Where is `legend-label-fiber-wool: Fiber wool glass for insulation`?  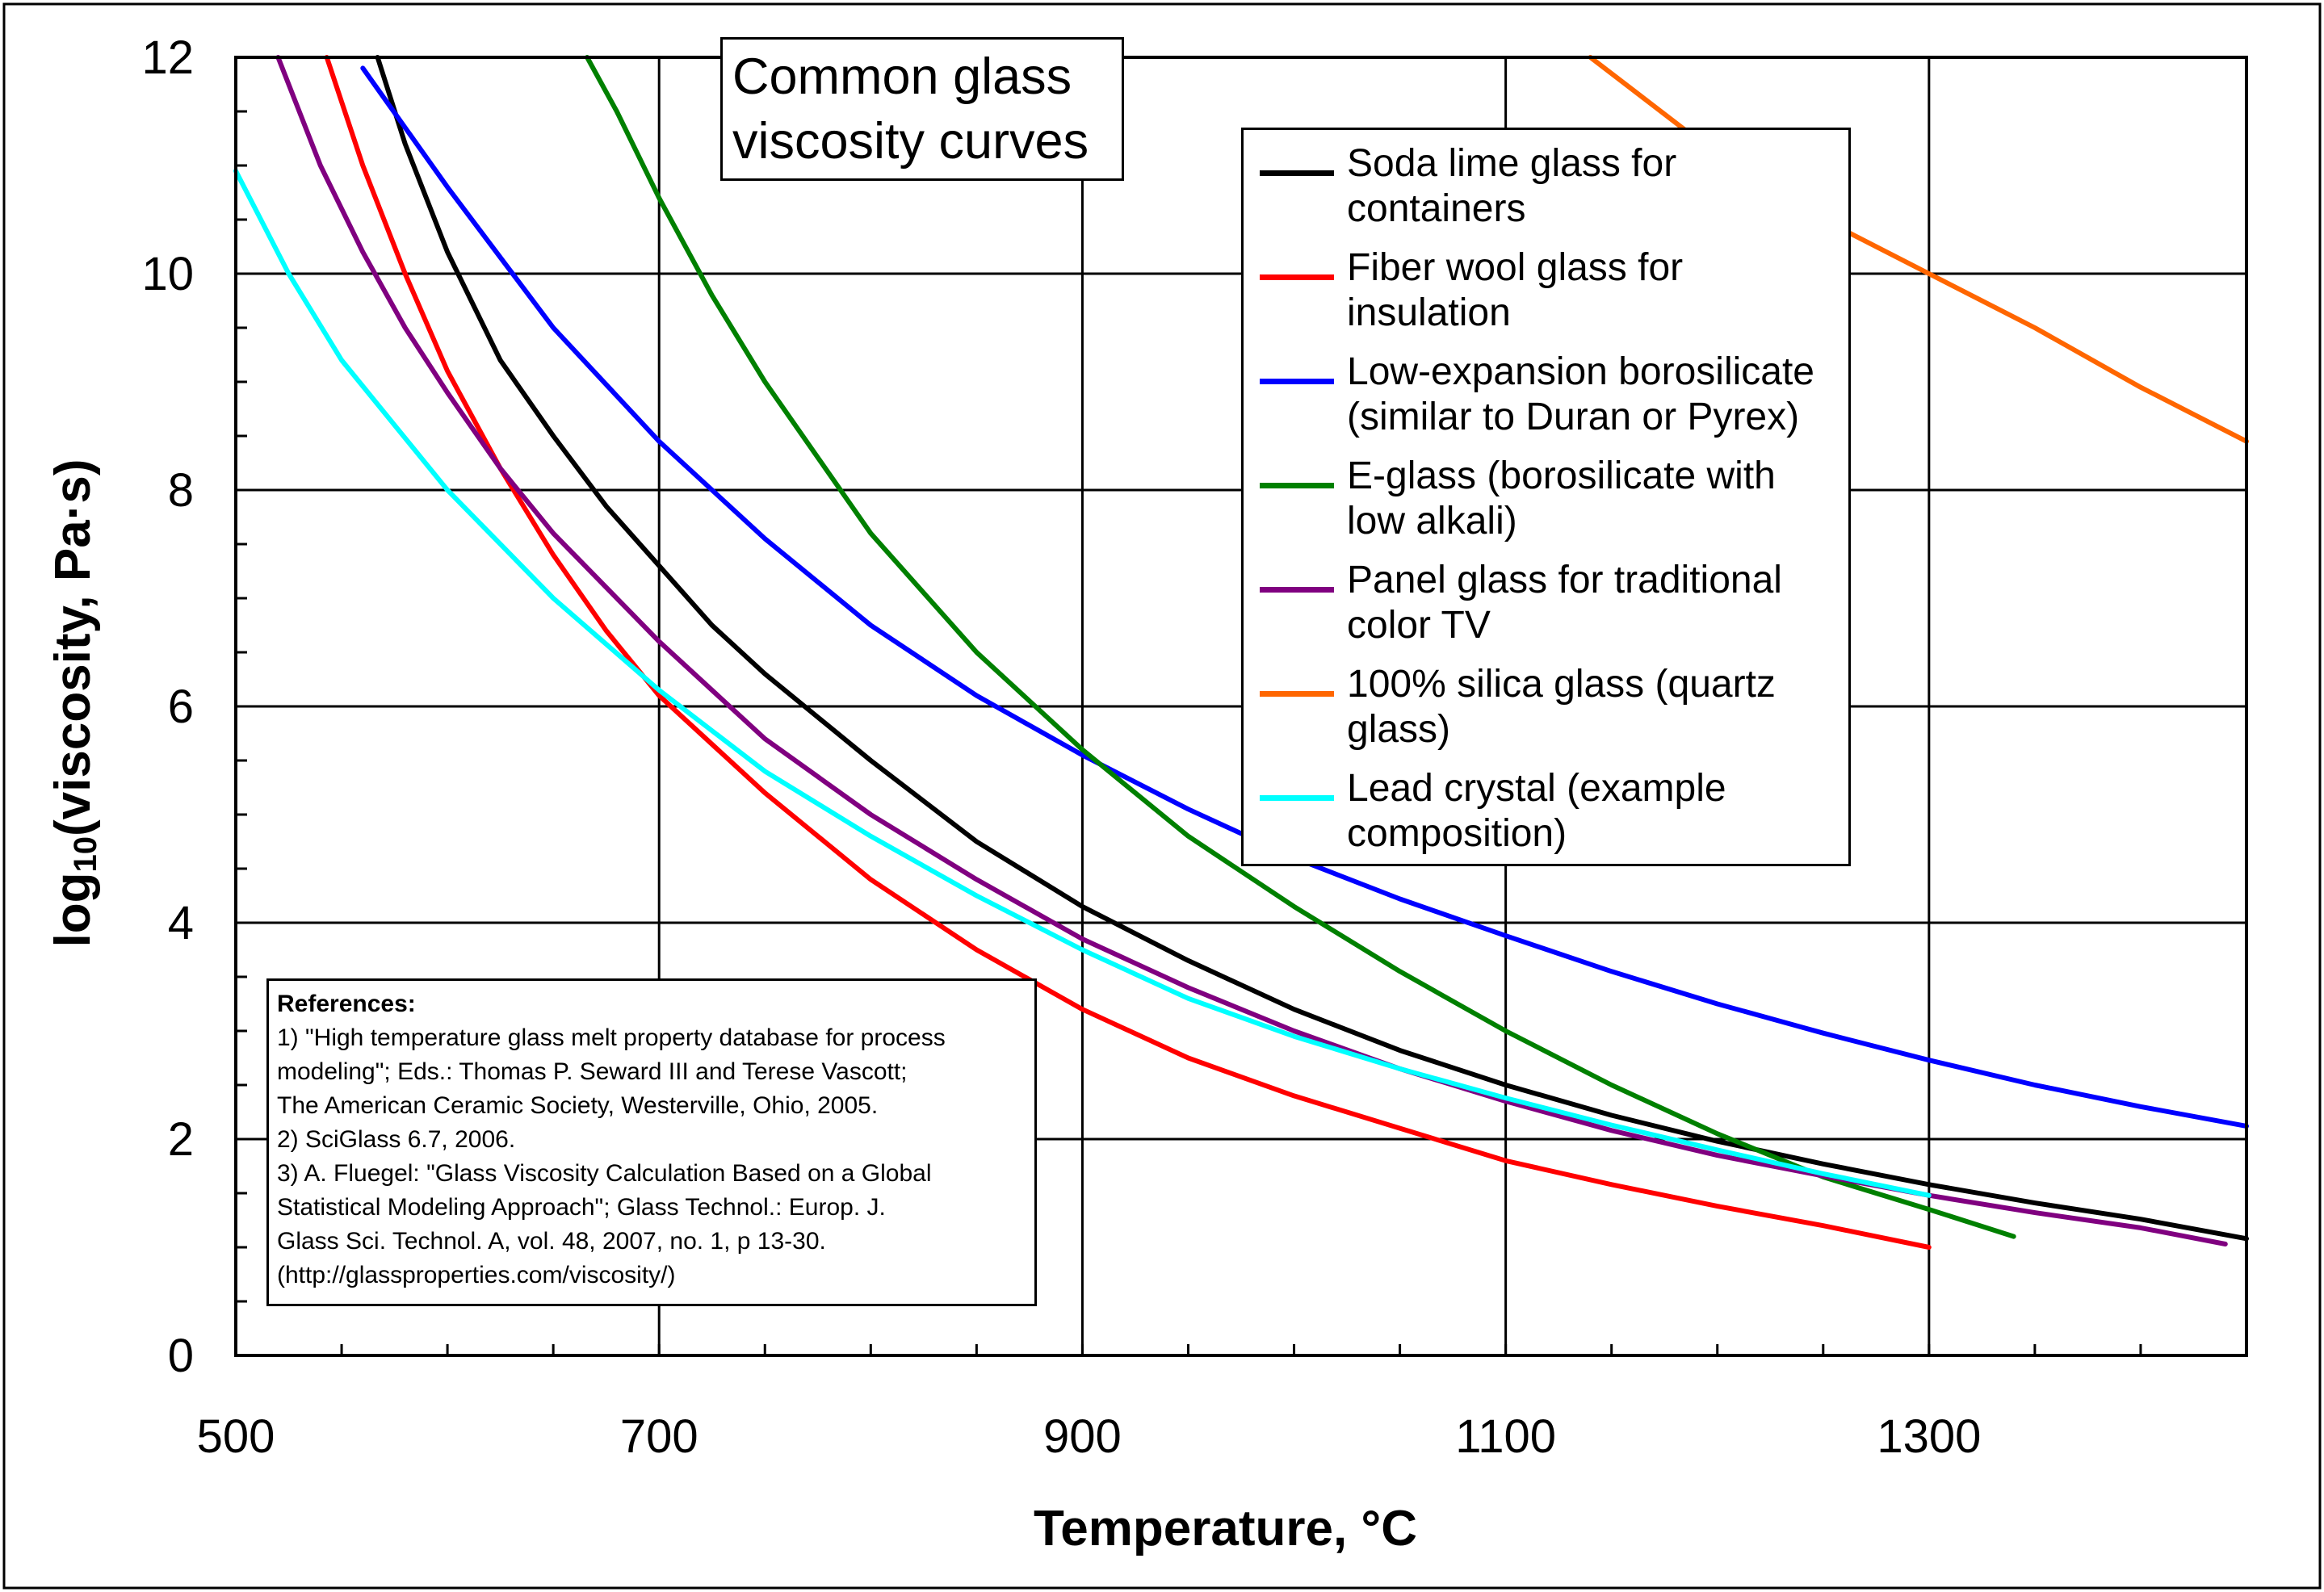 legend-label-fiber-wool: Fiber wool glass for insulation is located at coordinates (1595, 290).